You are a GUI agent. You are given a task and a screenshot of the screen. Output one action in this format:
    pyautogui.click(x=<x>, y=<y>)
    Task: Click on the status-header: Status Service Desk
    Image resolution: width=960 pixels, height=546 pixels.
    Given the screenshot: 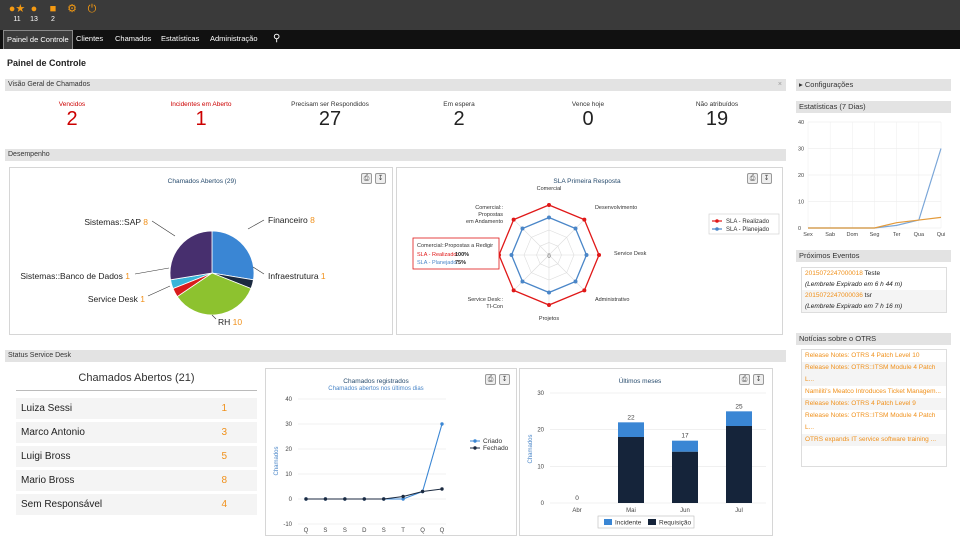 What is the action you would take?
    pyautogui.click(x=395, y=356)
    